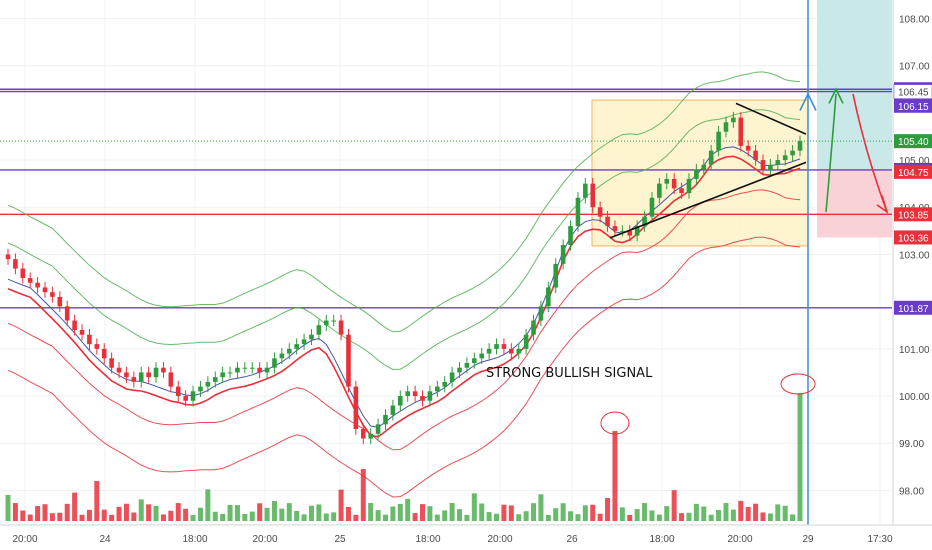 Image resolution: width=932 pixels, height=550 pixels. Describe the element at coordinates (194, 539) in the screenshot. I see `x-tick-label: 18:00` at that location.